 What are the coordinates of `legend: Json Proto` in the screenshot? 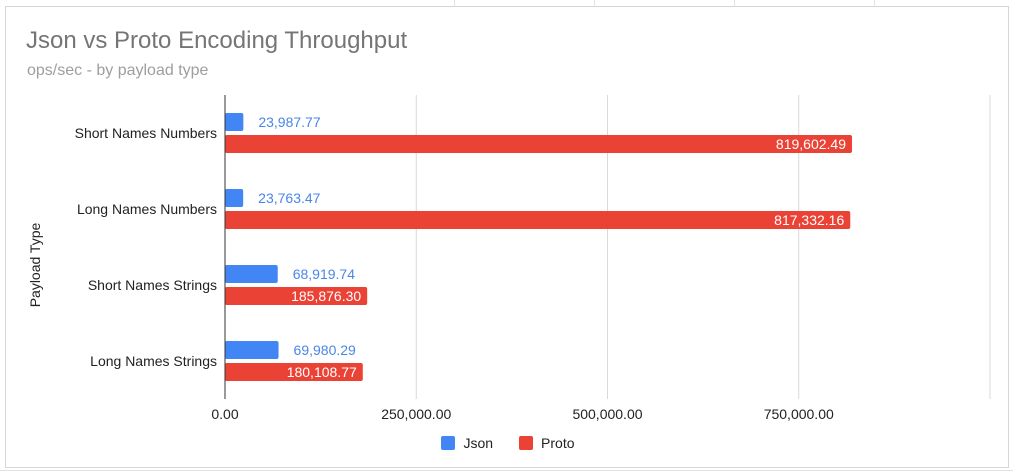 It's located at (508, 443).